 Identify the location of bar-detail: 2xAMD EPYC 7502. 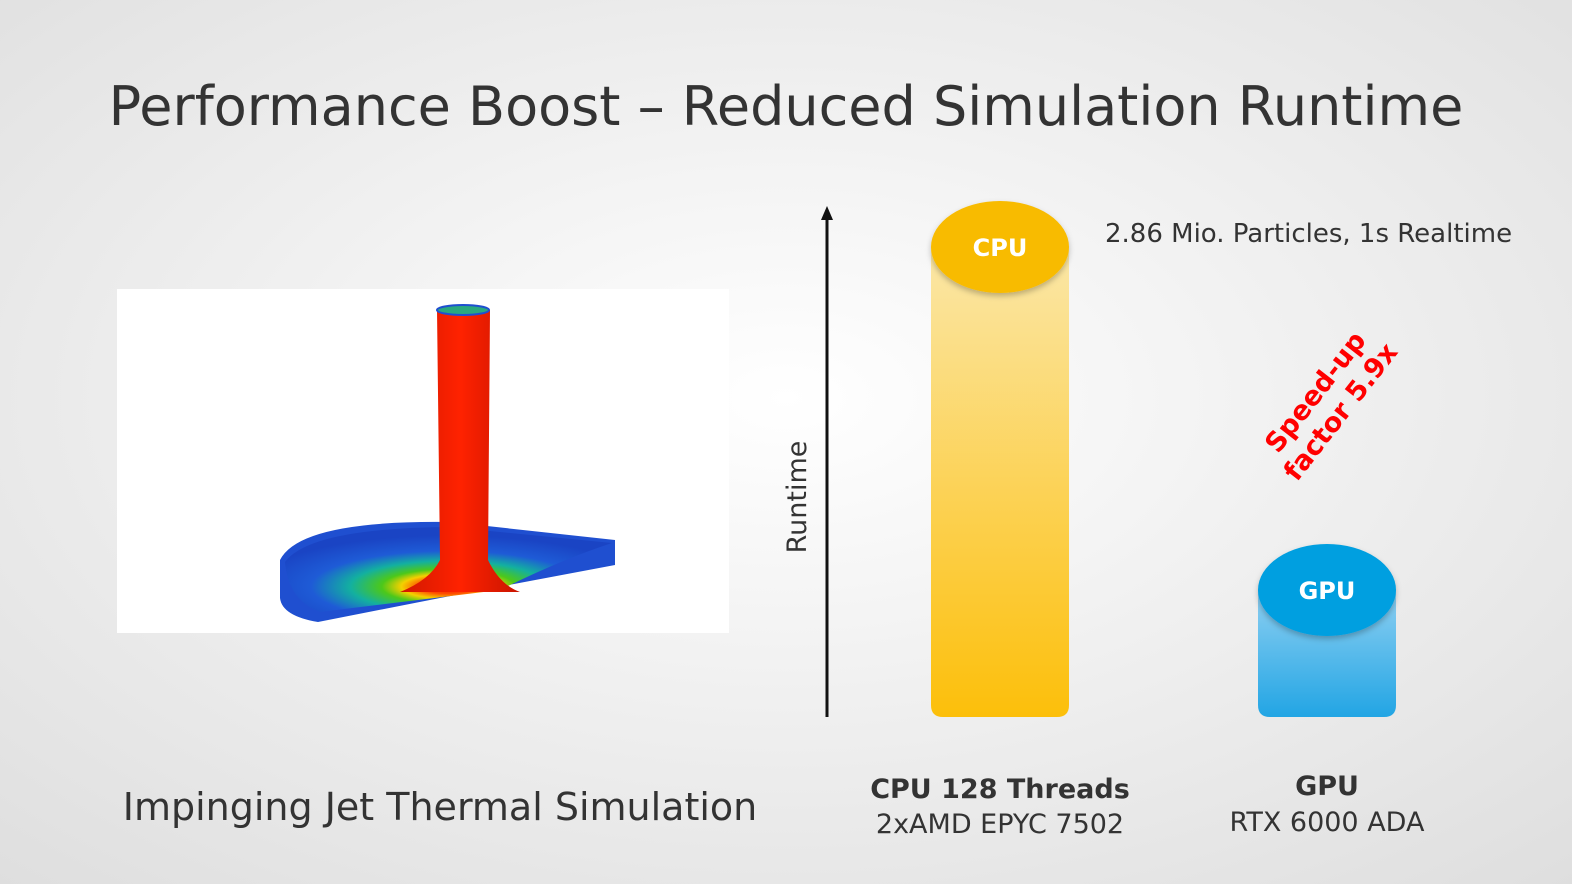
(1000, 824).